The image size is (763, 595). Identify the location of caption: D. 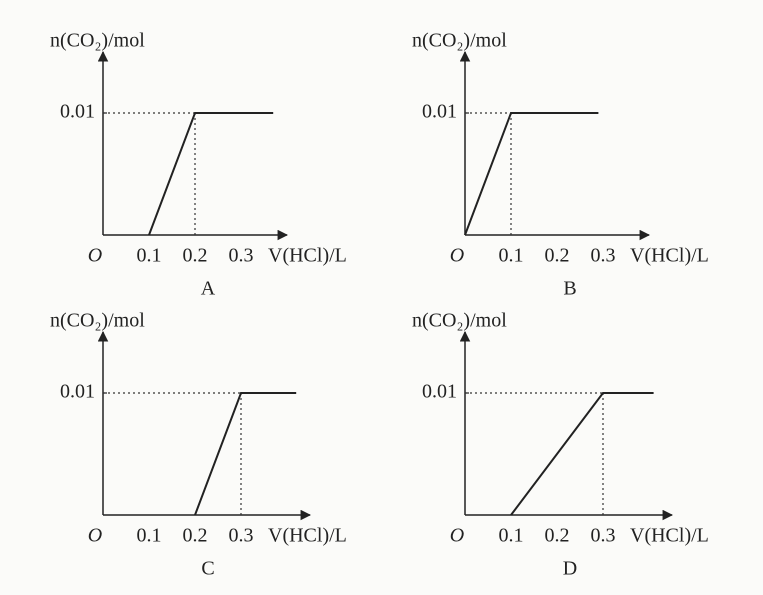
(570, 569).